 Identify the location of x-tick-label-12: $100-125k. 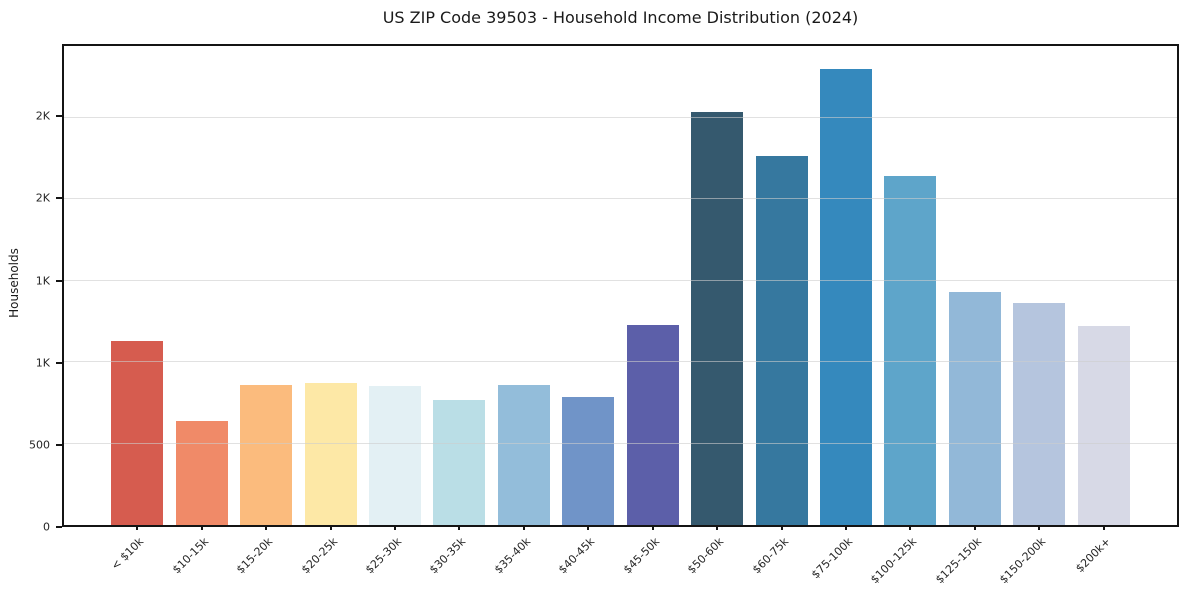
(894, 561).